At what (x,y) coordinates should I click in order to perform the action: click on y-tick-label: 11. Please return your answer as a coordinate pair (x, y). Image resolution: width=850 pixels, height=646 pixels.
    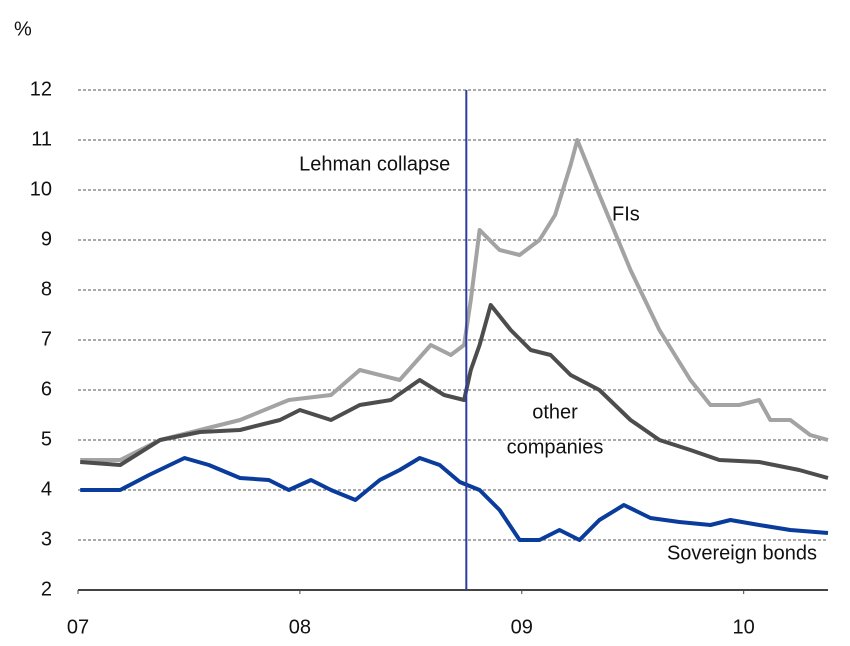
    Looking at the image, I should click on (41, 139).